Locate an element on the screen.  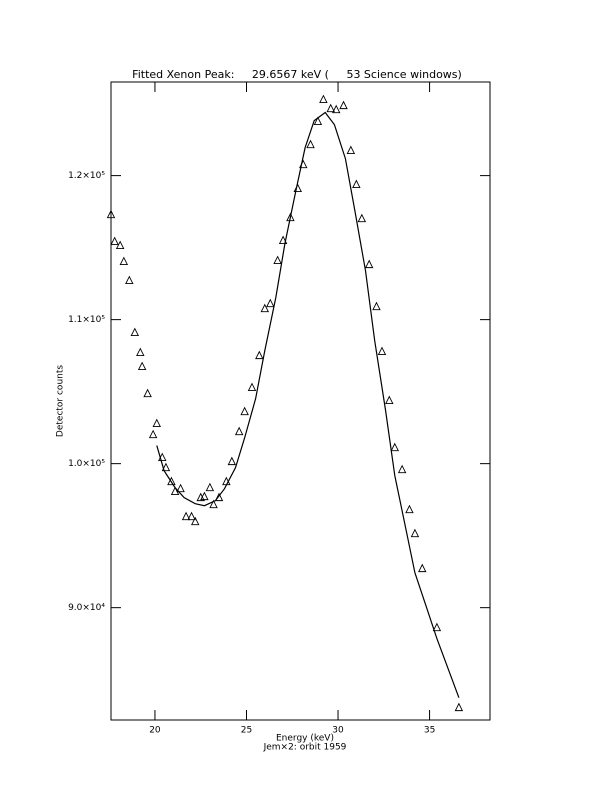
y-tick-label: 9.0×10⁴ is located at coordinates (86, 608).